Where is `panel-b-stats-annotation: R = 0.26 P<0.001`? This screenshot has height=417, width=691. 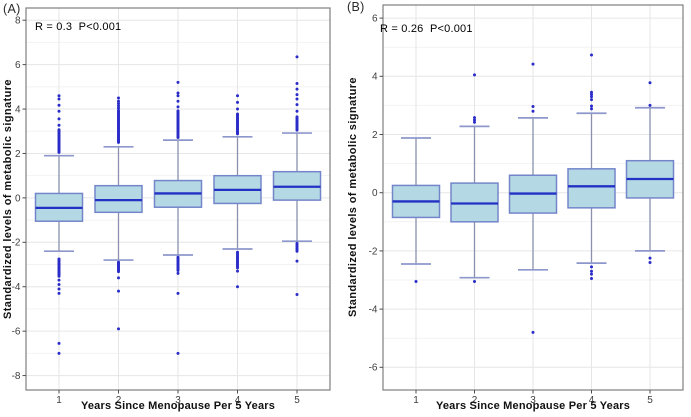
panel-b-stats-annotation: R = 0.26 P<0.001 is located at coordinates (426, 29).